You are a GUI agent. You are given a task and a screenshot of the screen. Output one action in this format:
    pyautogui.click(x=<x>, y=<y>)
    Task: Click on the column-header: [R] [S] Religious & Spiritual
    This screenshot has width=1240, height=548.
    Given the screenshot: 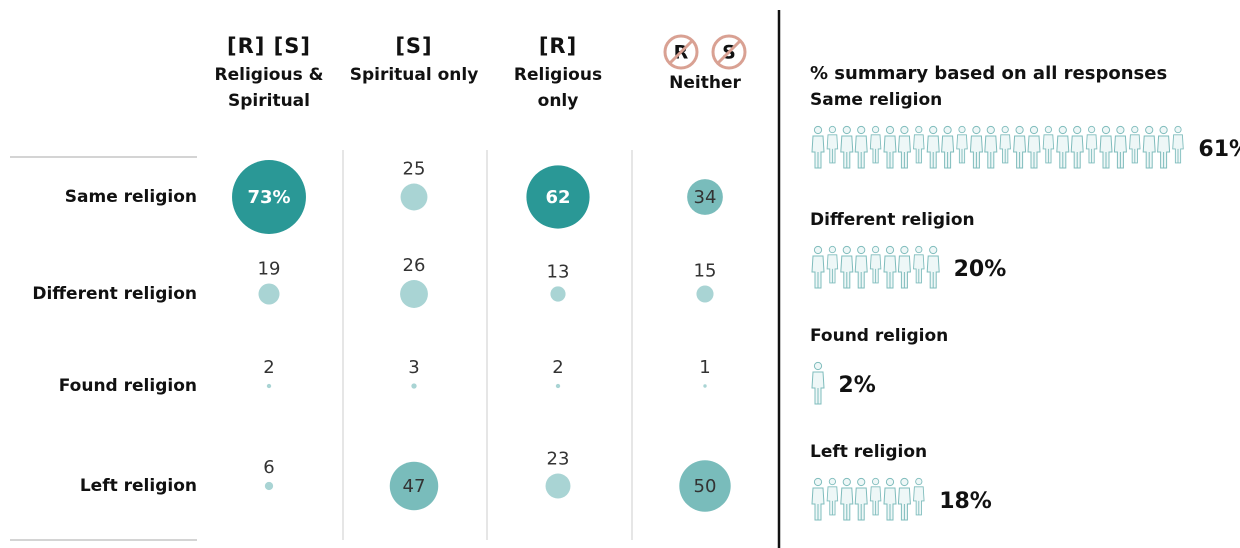 What is the action you would take?
    pyautogui.click(x=269, y=74)
    